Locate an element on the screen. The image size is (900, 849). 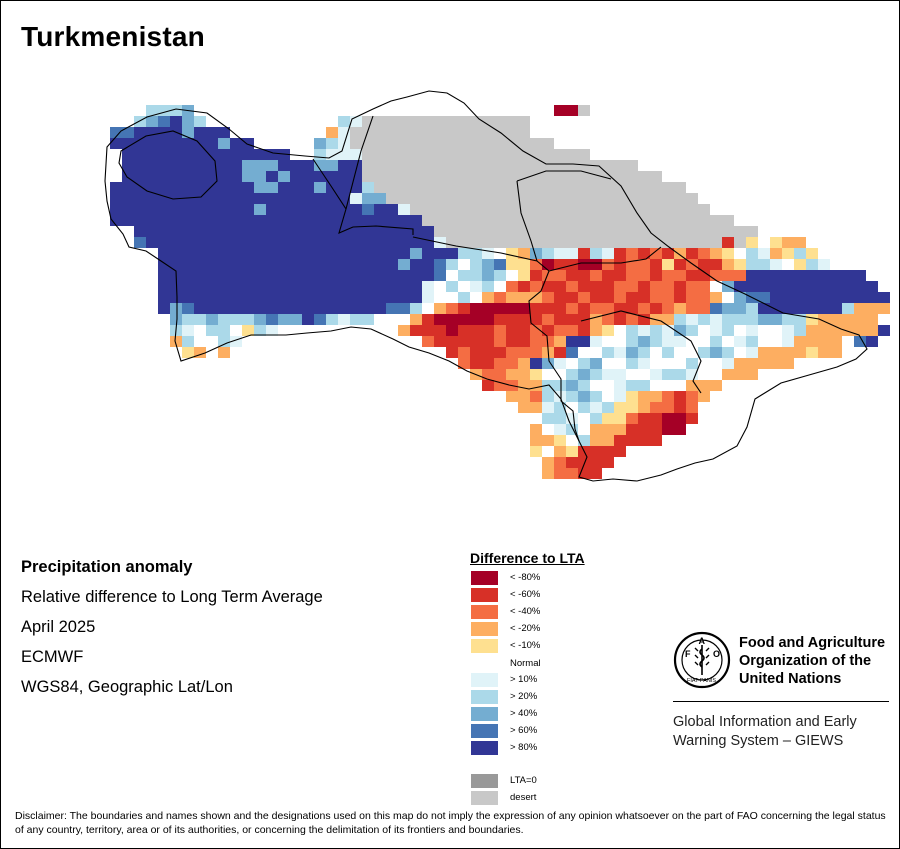
legend-label: > 10% is located at coordinates (524, 679).